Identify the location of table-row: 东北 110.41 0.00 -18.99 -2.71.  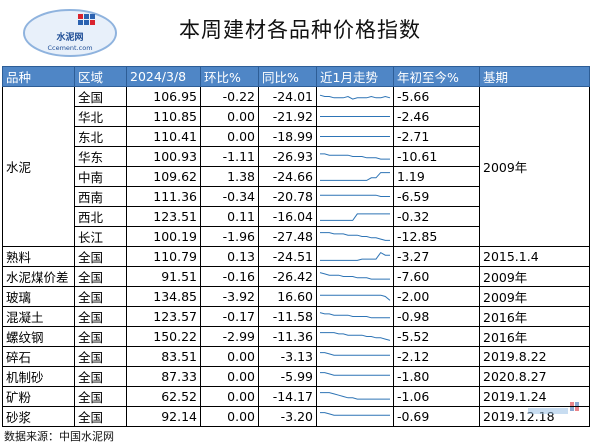
(296, 136).